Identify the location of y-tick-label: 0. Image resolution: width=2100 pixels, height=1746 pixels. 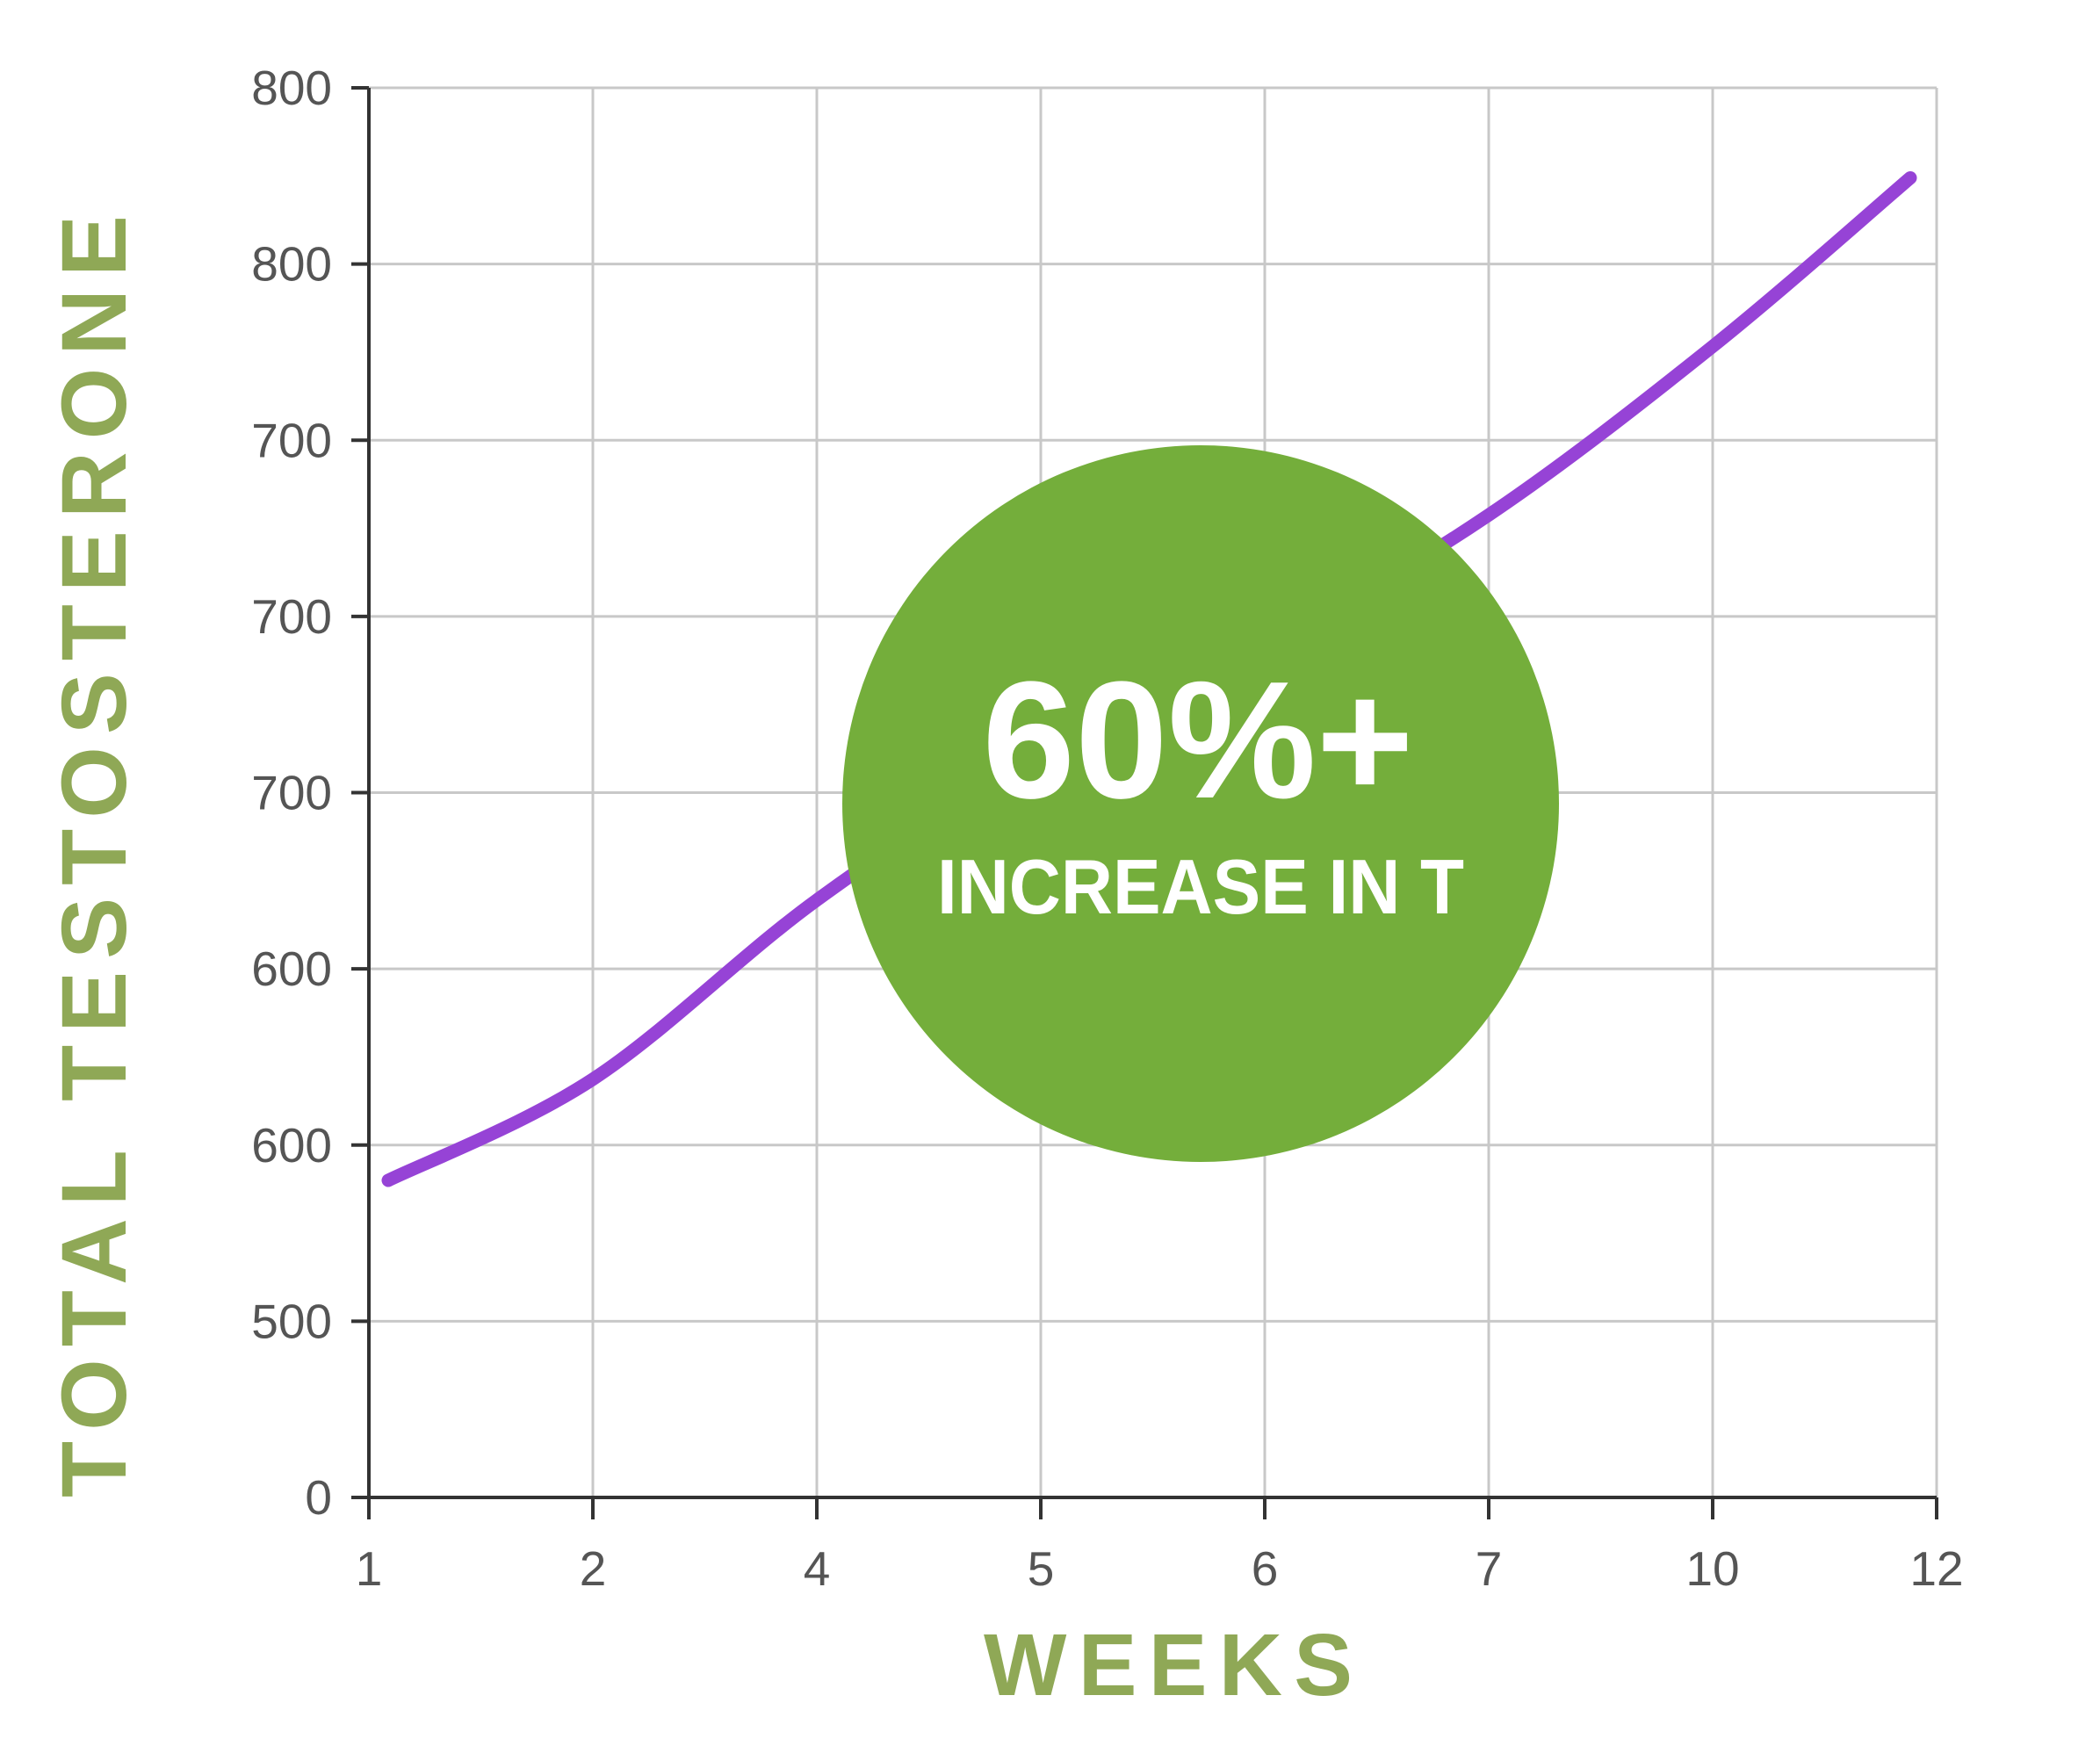
(318, 1497).